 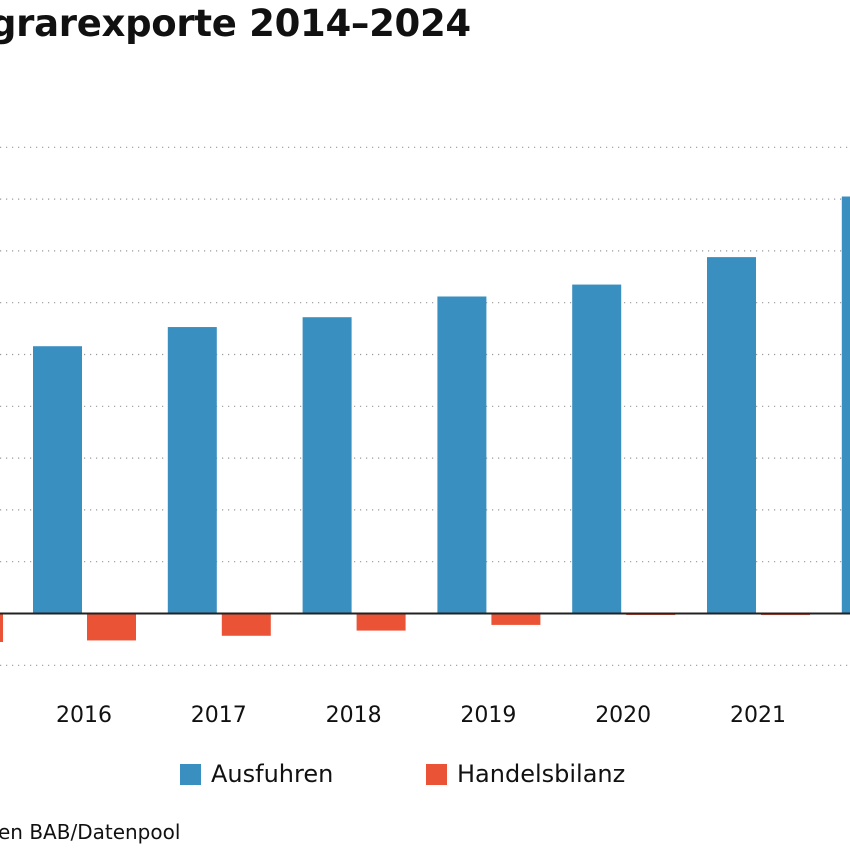 What do you see at coordinates (111, 627) in the screenshot?
I see `bar-handelsbilanz-2016` at bounding box center [111, 627].